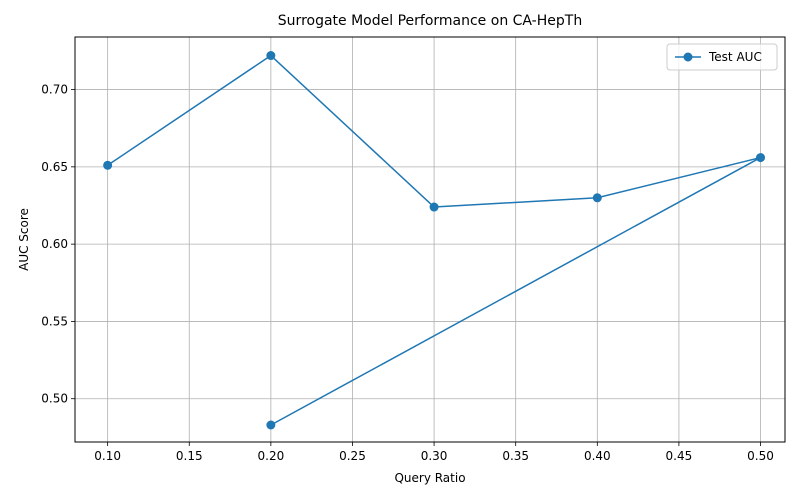 The width and height of the screenshot is (800, 500). What do you see at coordinates (735, 57) in the screenshot?
I see `legend-label: Test AUC` at bounding box center [735, 57].